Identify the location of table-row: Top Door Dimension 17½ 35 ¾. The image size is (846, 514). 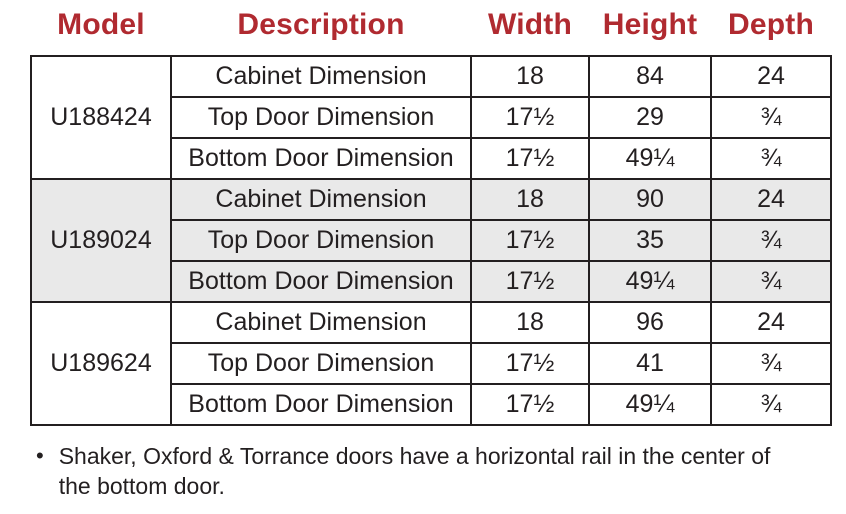
(431, 240).